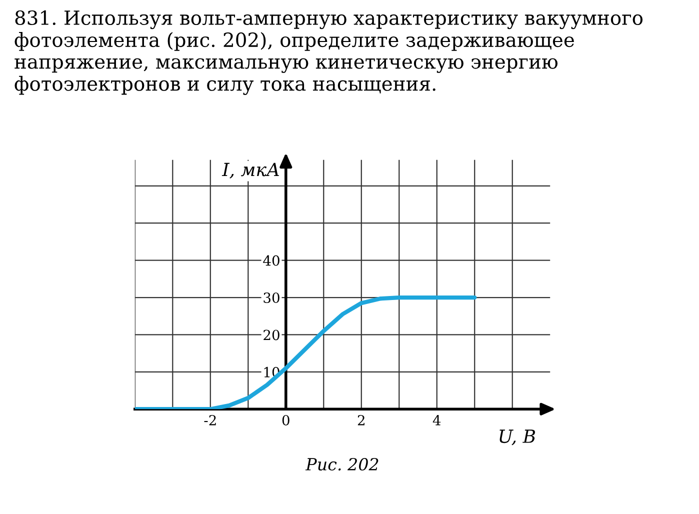 The height and width of the screenshot is (514, 699). I want to click on y-tick-label: 20, so click(272, 335).